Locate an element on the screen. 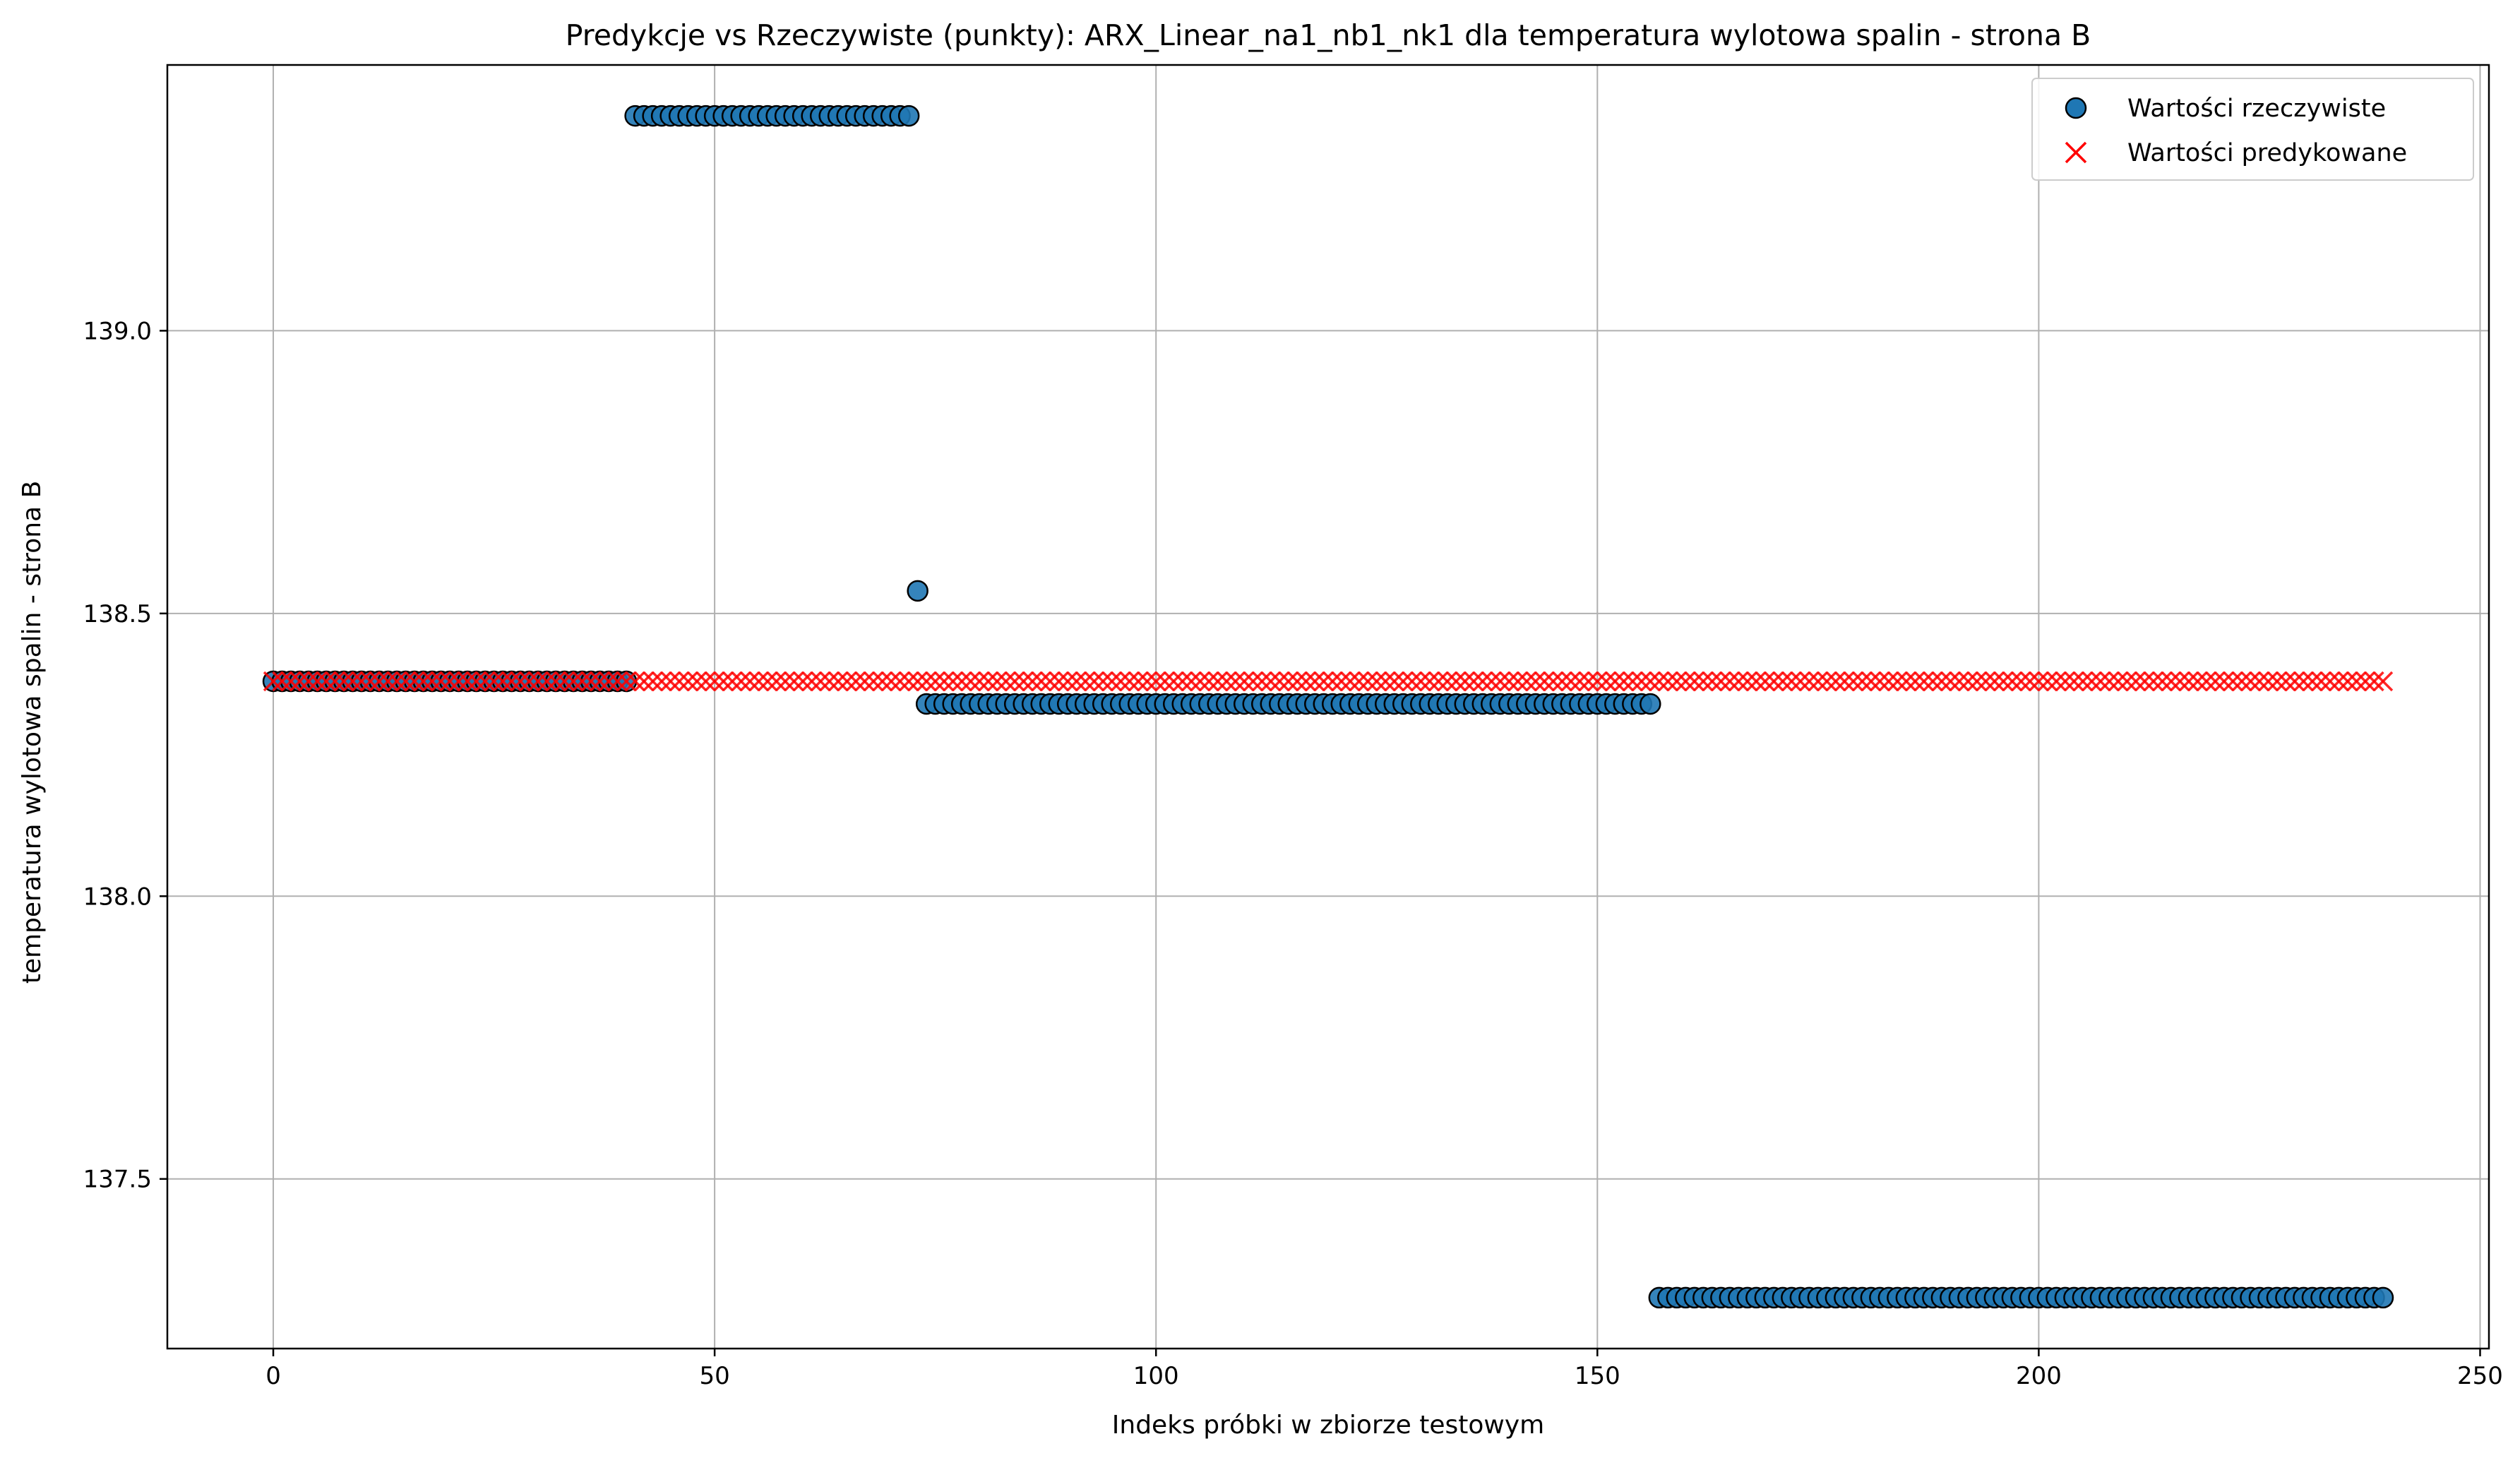  legend-marker-actual is located at coordinates (2076, 108).